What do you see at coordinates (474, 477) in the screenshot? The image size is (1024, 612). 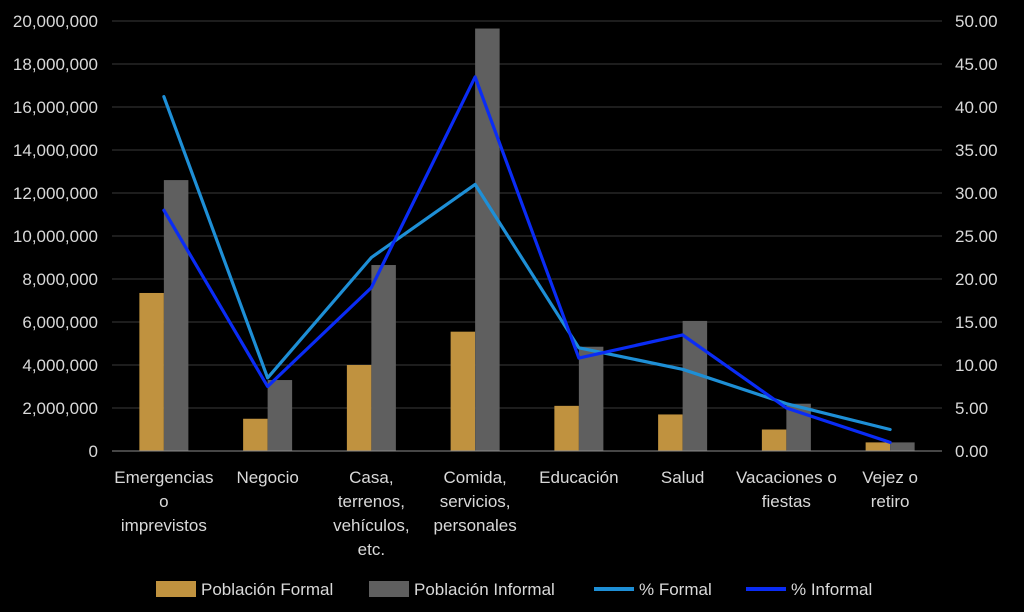 I see `x-category-label-line: Comida,` at bounding box center [474, 477].